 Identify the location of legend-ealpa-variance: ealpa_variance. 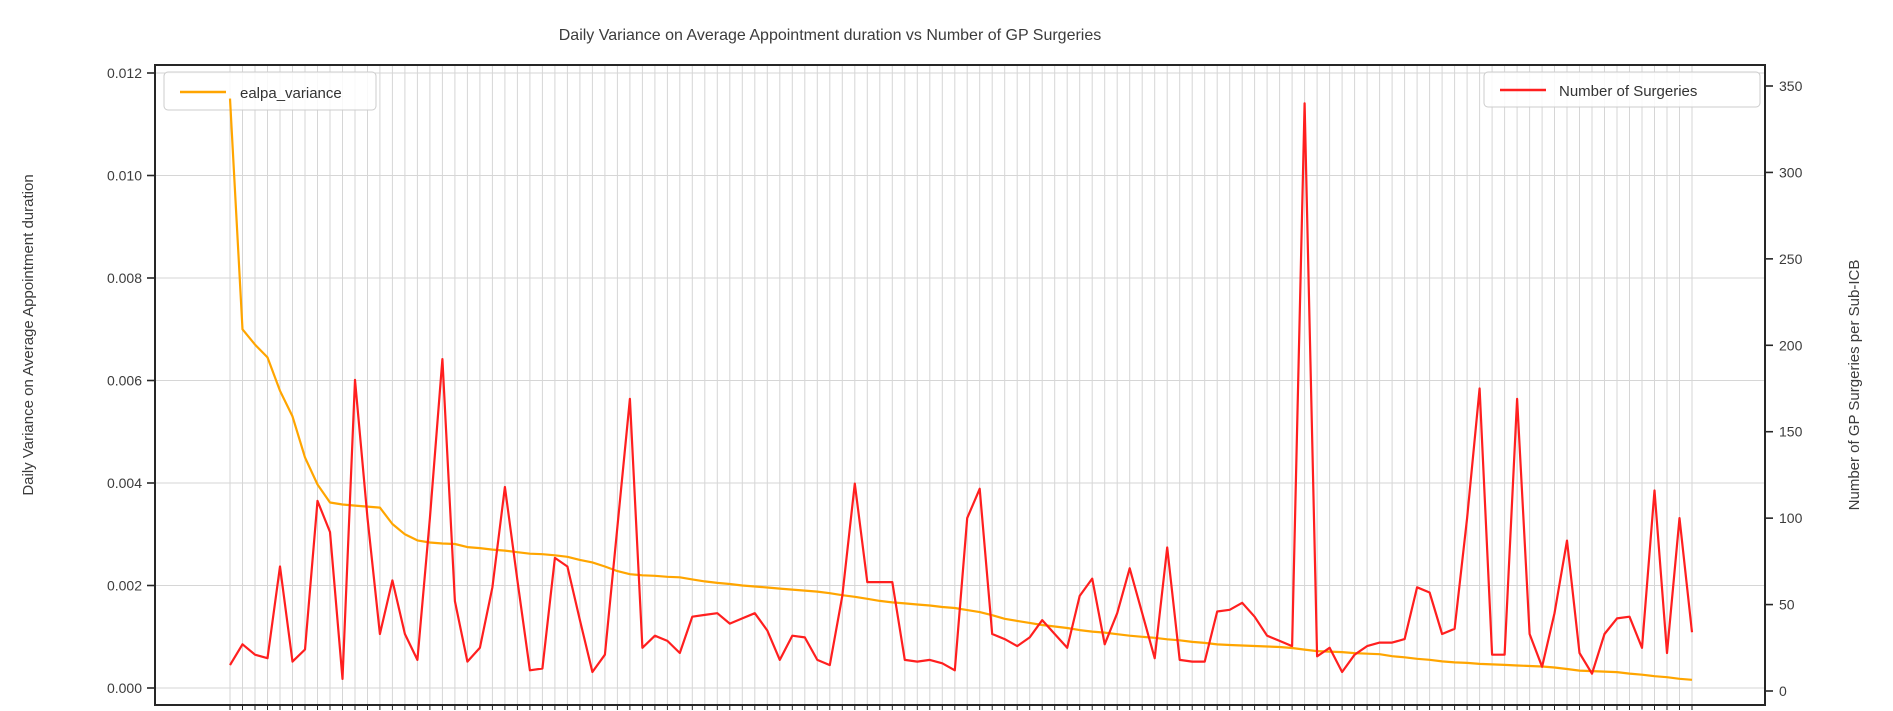
(261, 93).